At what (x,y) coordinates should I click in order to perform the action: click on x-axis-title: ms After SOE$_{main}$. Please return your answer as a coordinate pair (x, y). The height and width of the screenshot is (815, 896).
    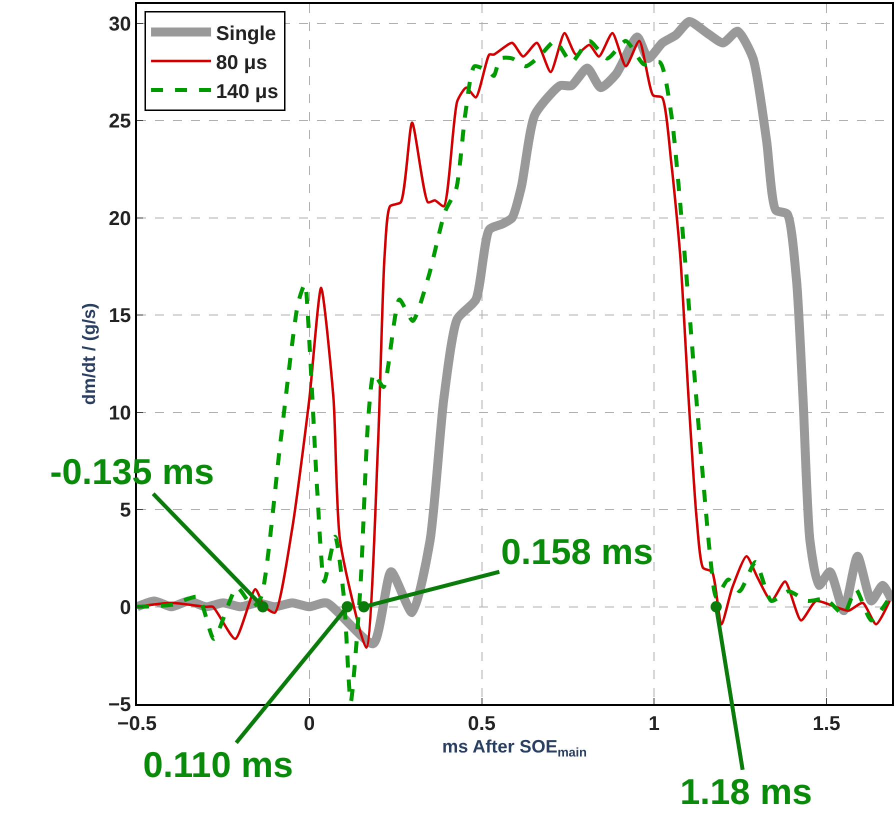
    Looking at the image, I should click on (514, 748).